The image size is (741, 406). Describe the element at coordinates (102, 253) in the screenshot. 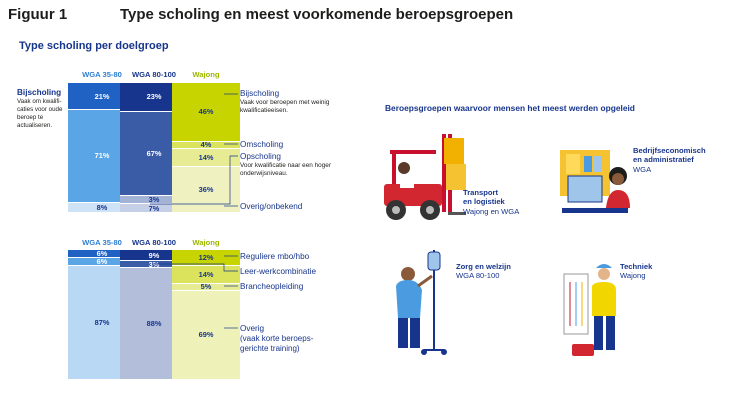

I see `bar-segment-wga-35-80-1: 6%` at that location.